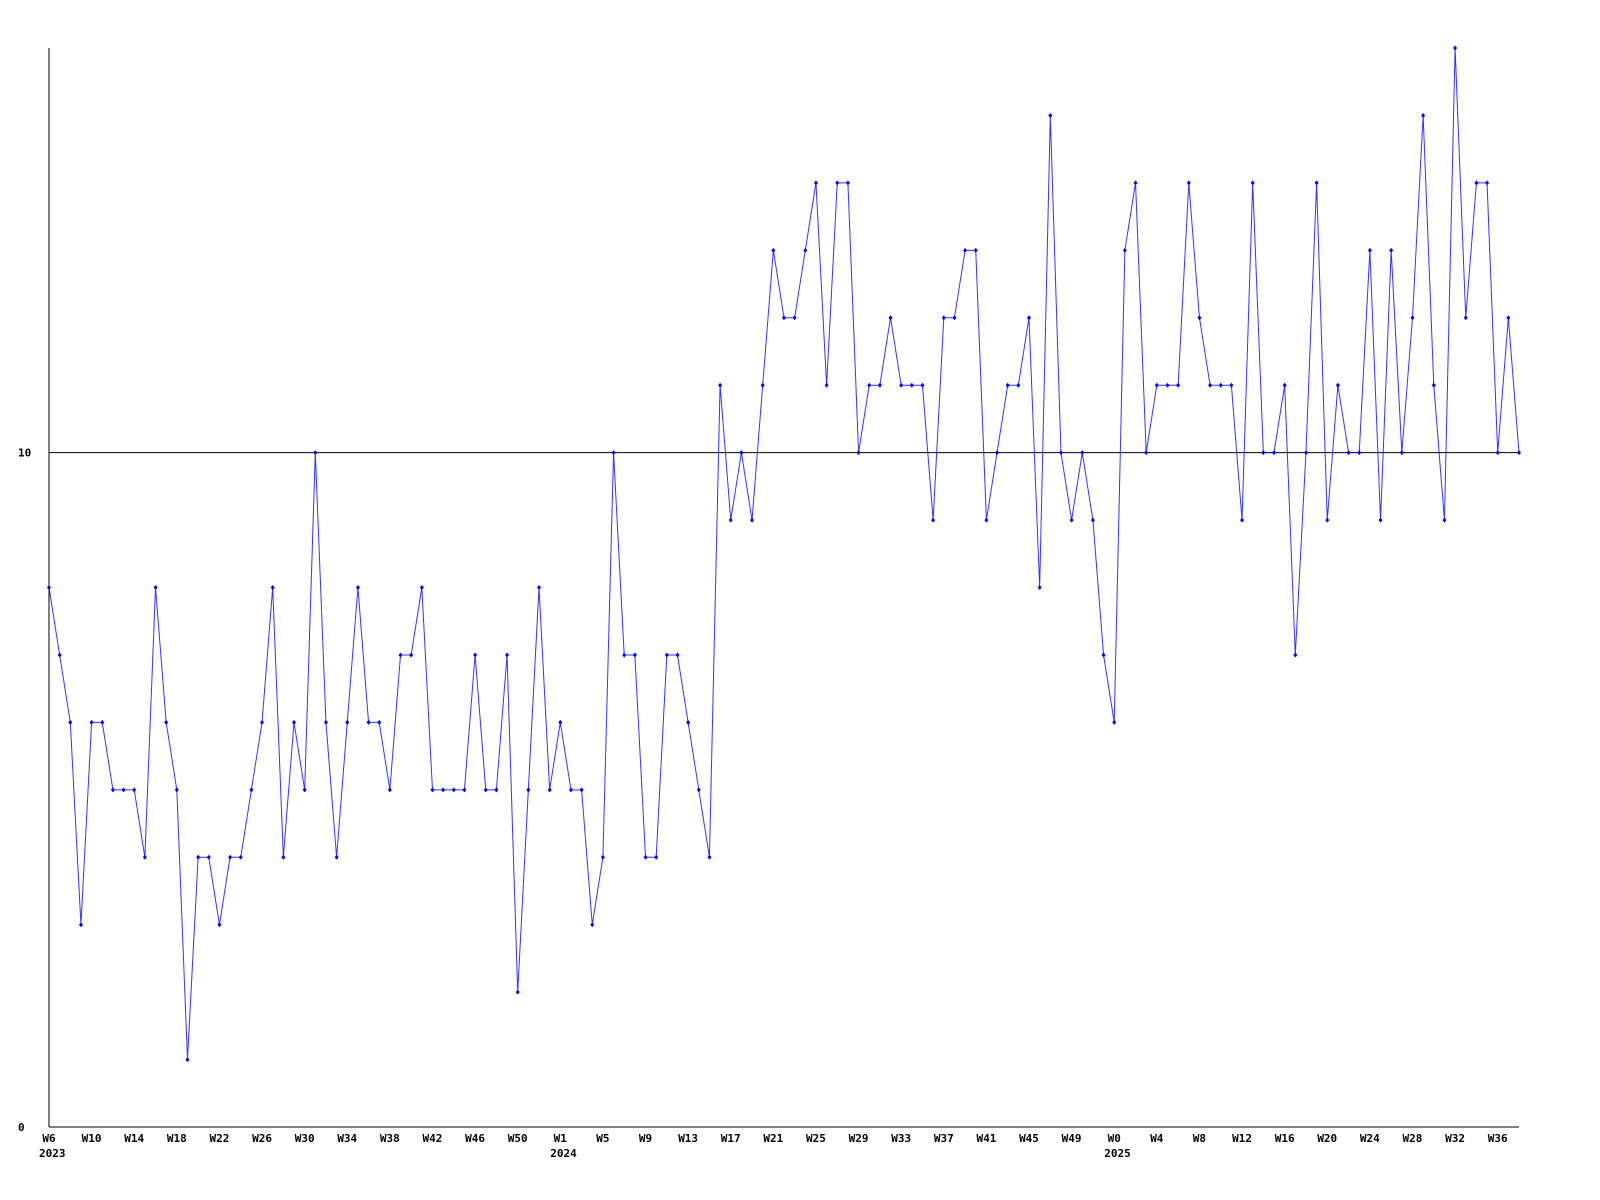  What do you see at coordinates (1285, 1138) in the screenshot?
I see `x-tick-label: W16` at bounding box center [1285, 1138].